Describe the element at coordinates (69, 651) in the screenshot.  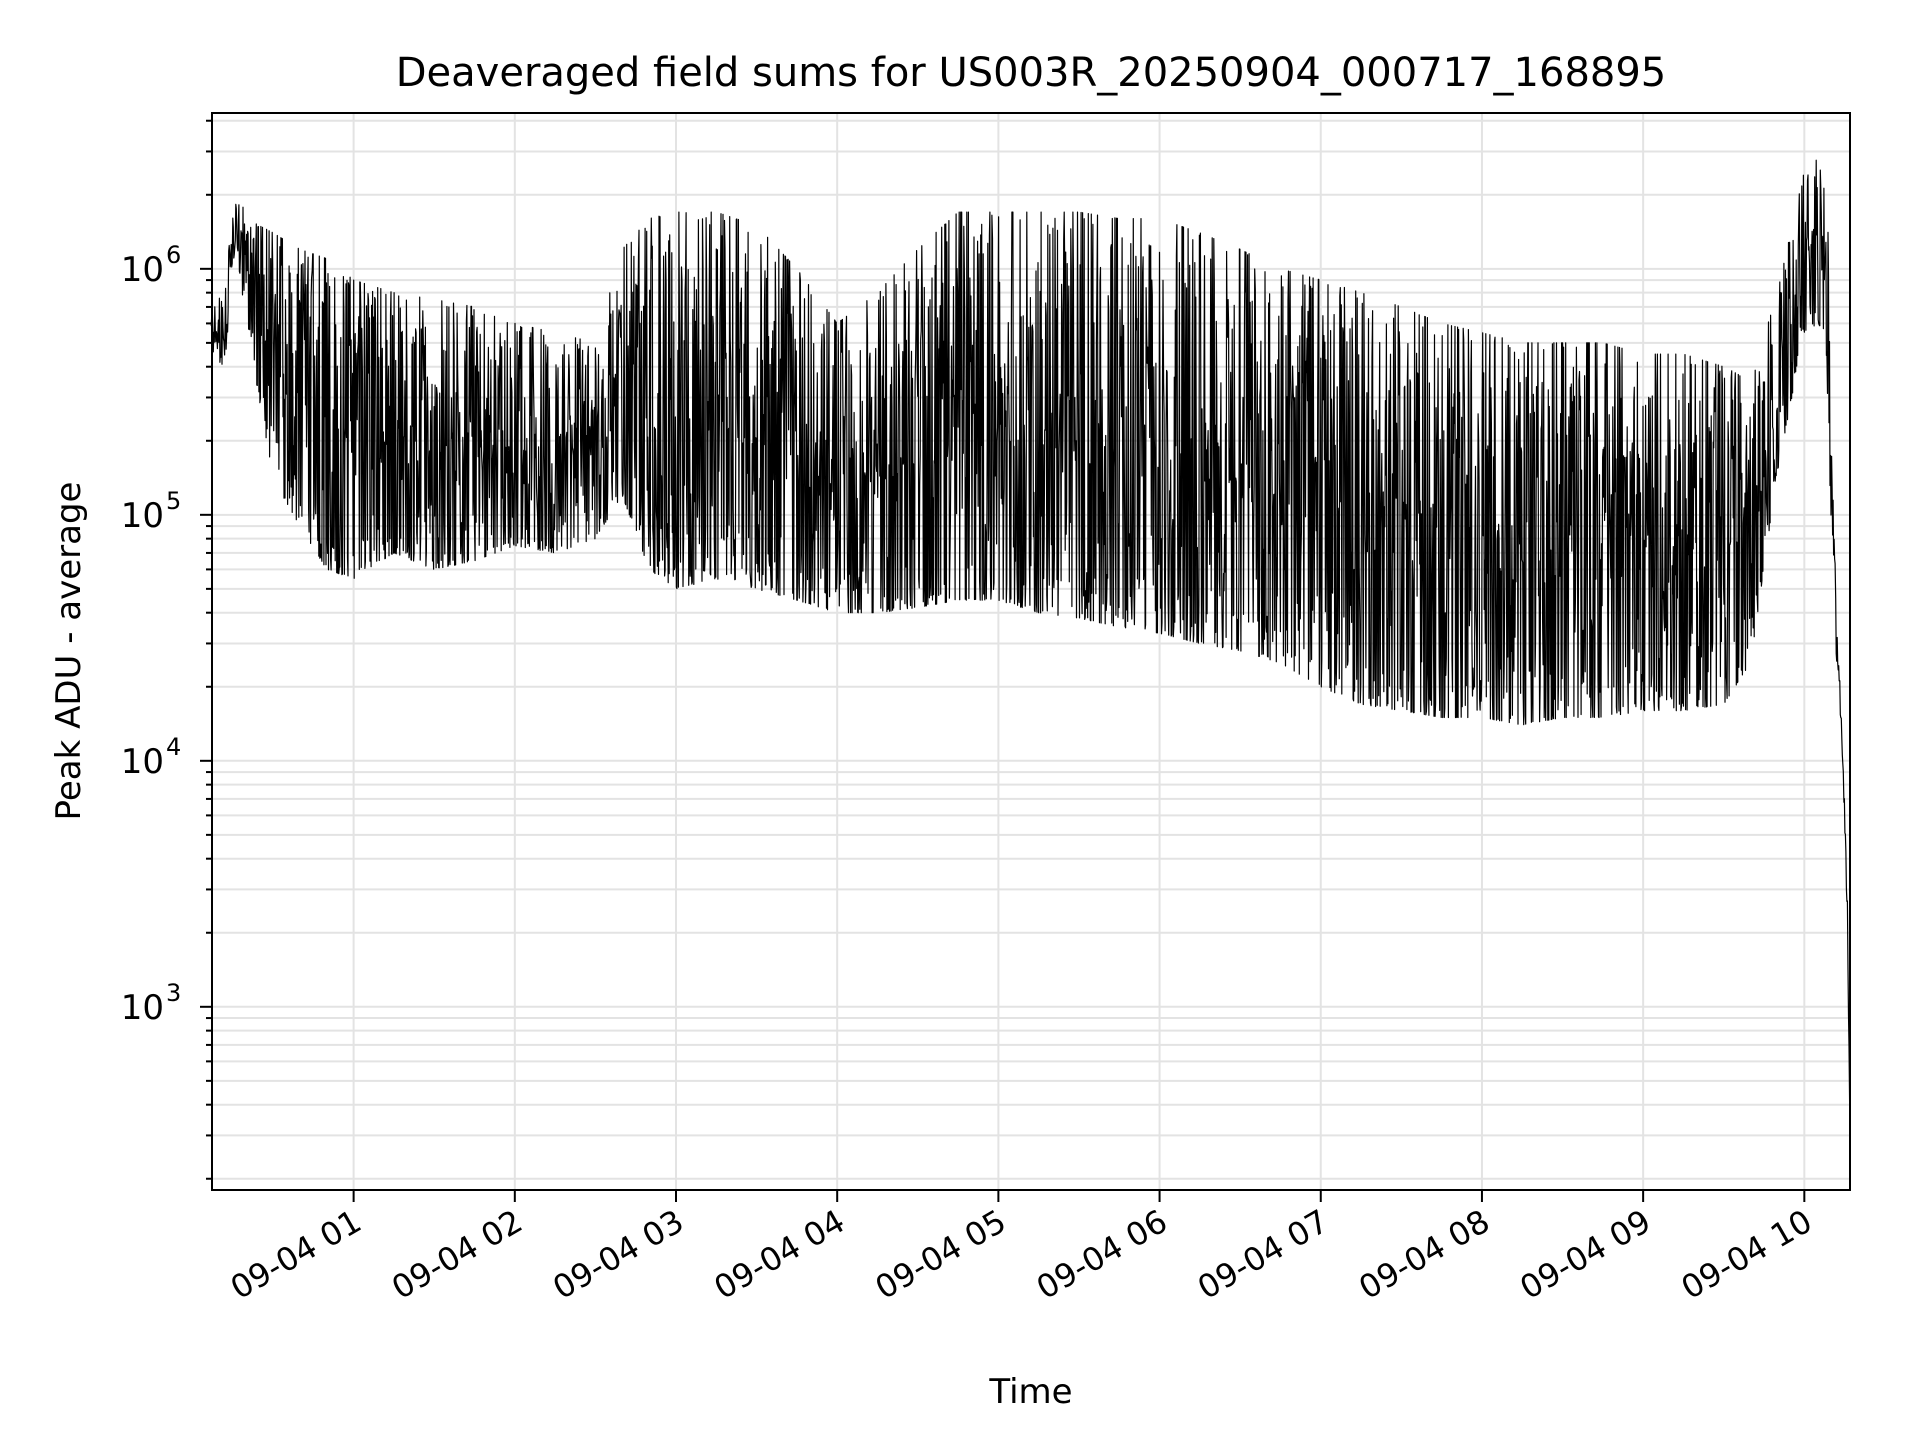
I see `y-axis-label: Peak ADU - average` at that location.